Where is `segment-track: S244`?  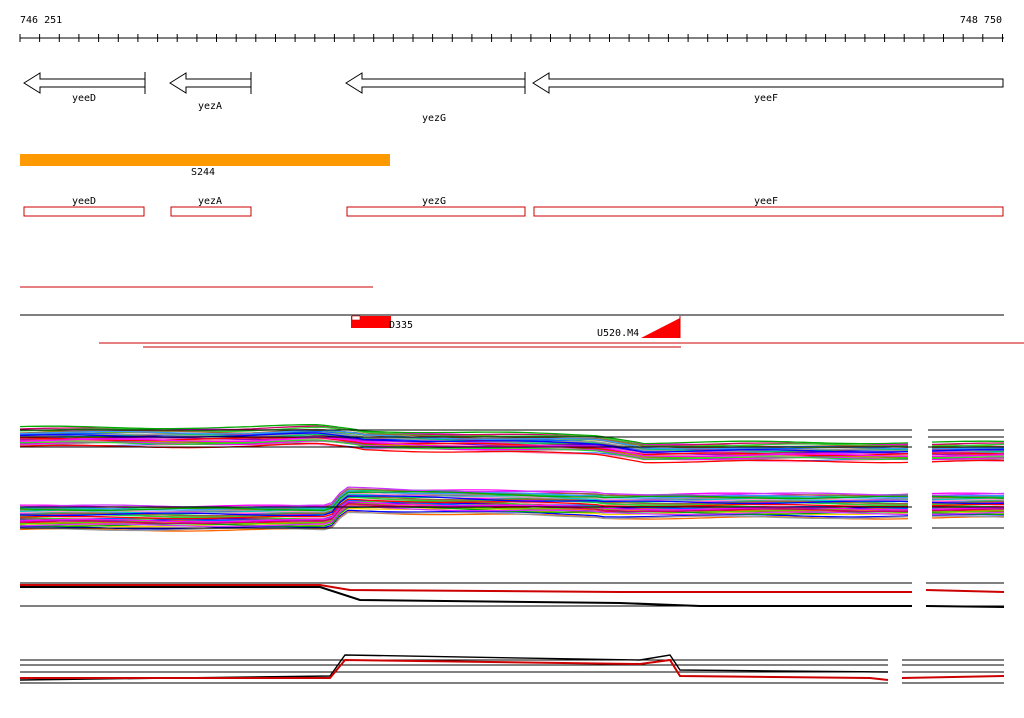 segment-track: S244 is located at coordinates (205, 166).